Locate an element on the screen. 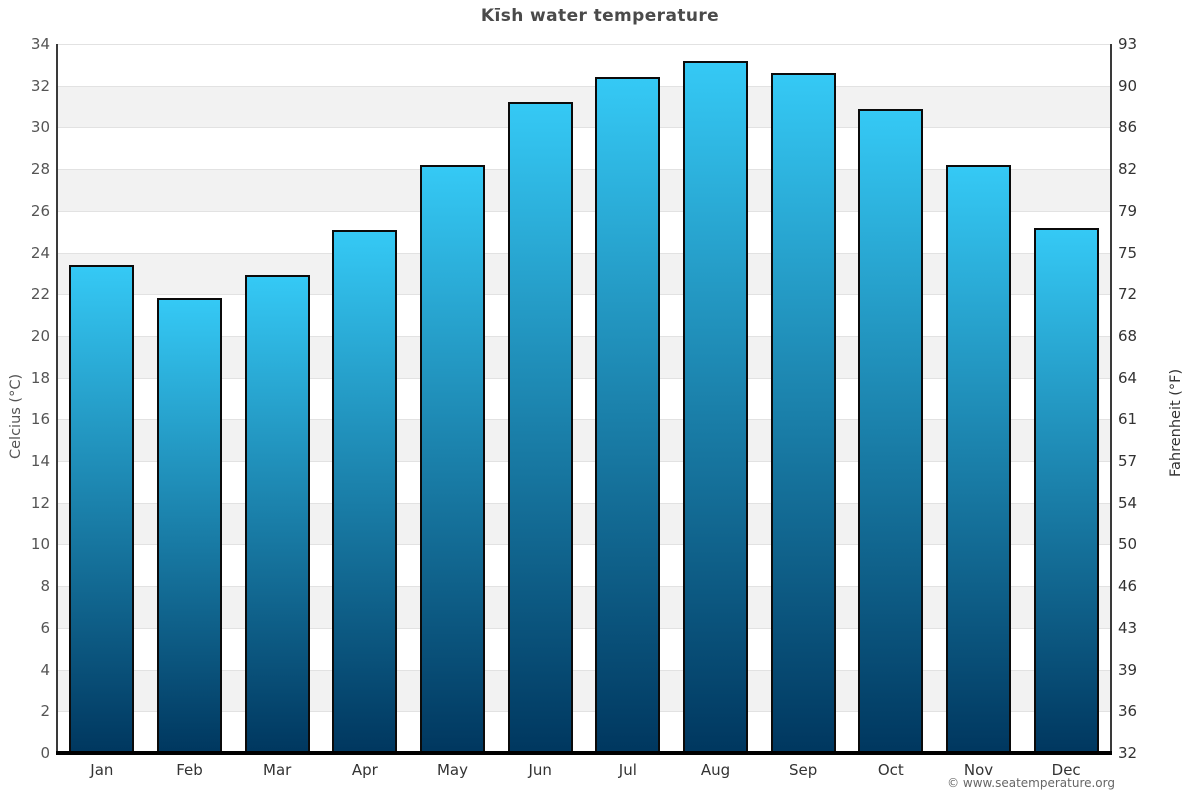 Image resolution: width=1200 pixels, height=800 pixels. bar-oct is located at coordinates (891, 430).